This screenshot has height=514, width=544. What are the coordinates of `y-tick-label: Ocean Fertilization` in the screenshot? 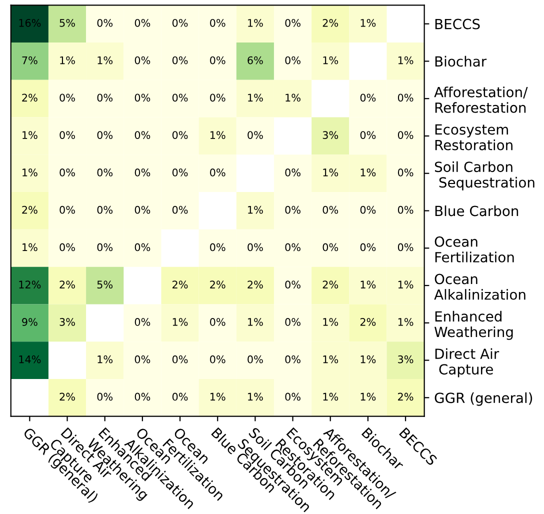 It's located at (474, 249).